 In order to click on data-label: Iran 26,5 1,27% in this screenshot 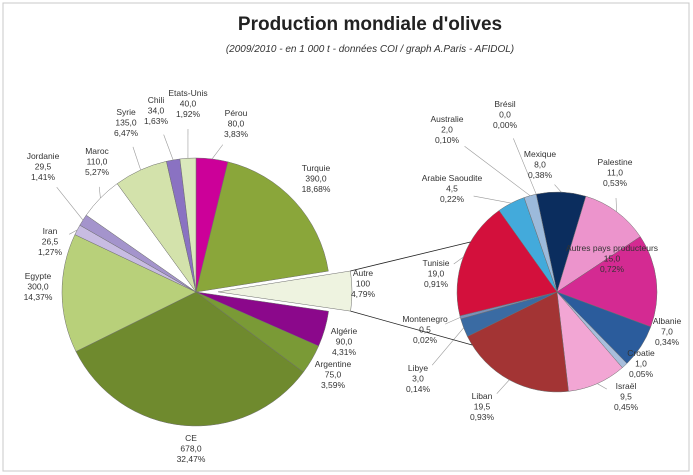, I will do `click(50, 241)`.